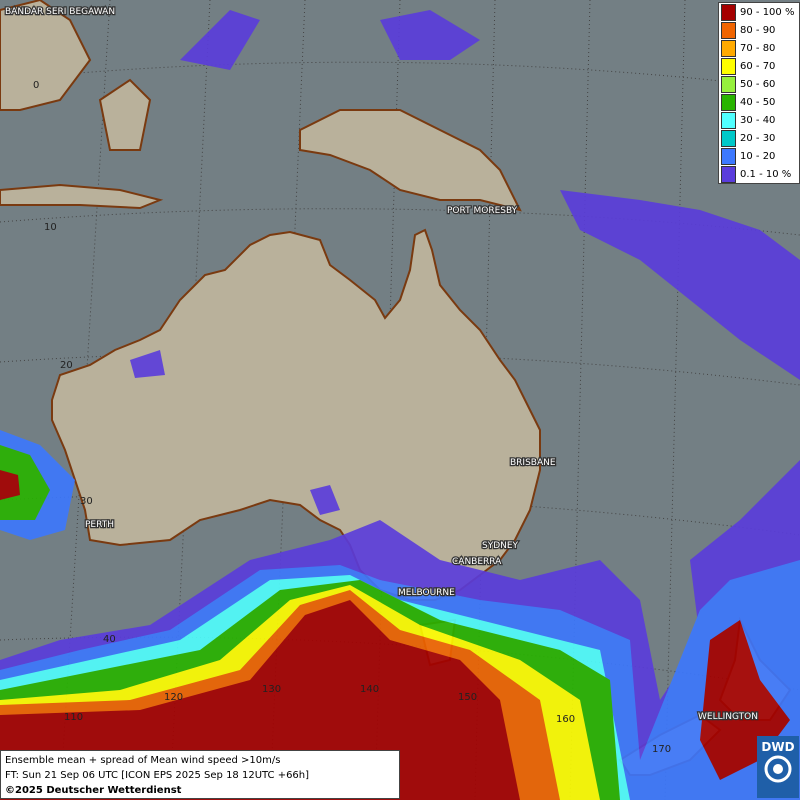  Describe the element at coordinates (66, 365) in the screenshot. I see `lat-label: 20` at that location.